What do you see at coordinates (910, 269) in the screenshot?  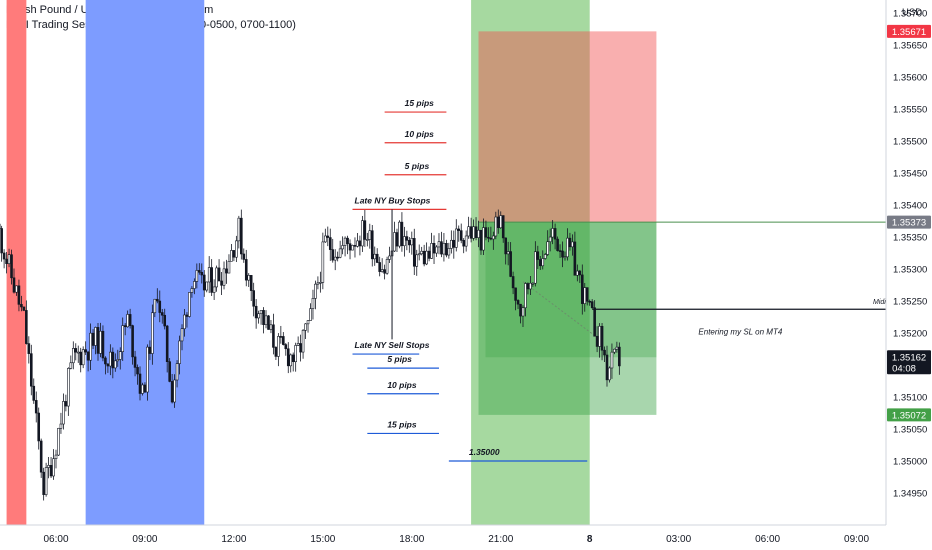 I see `y-tick-8: 1.35300` at bounding box center [910, 269].